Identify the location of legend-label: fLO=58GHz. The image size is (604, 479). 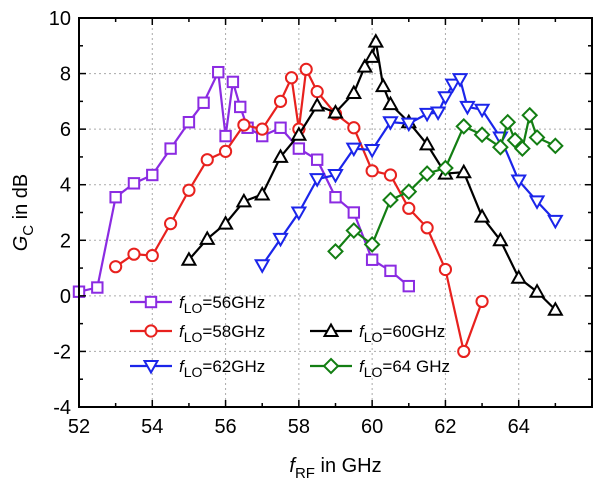
(222, 333).